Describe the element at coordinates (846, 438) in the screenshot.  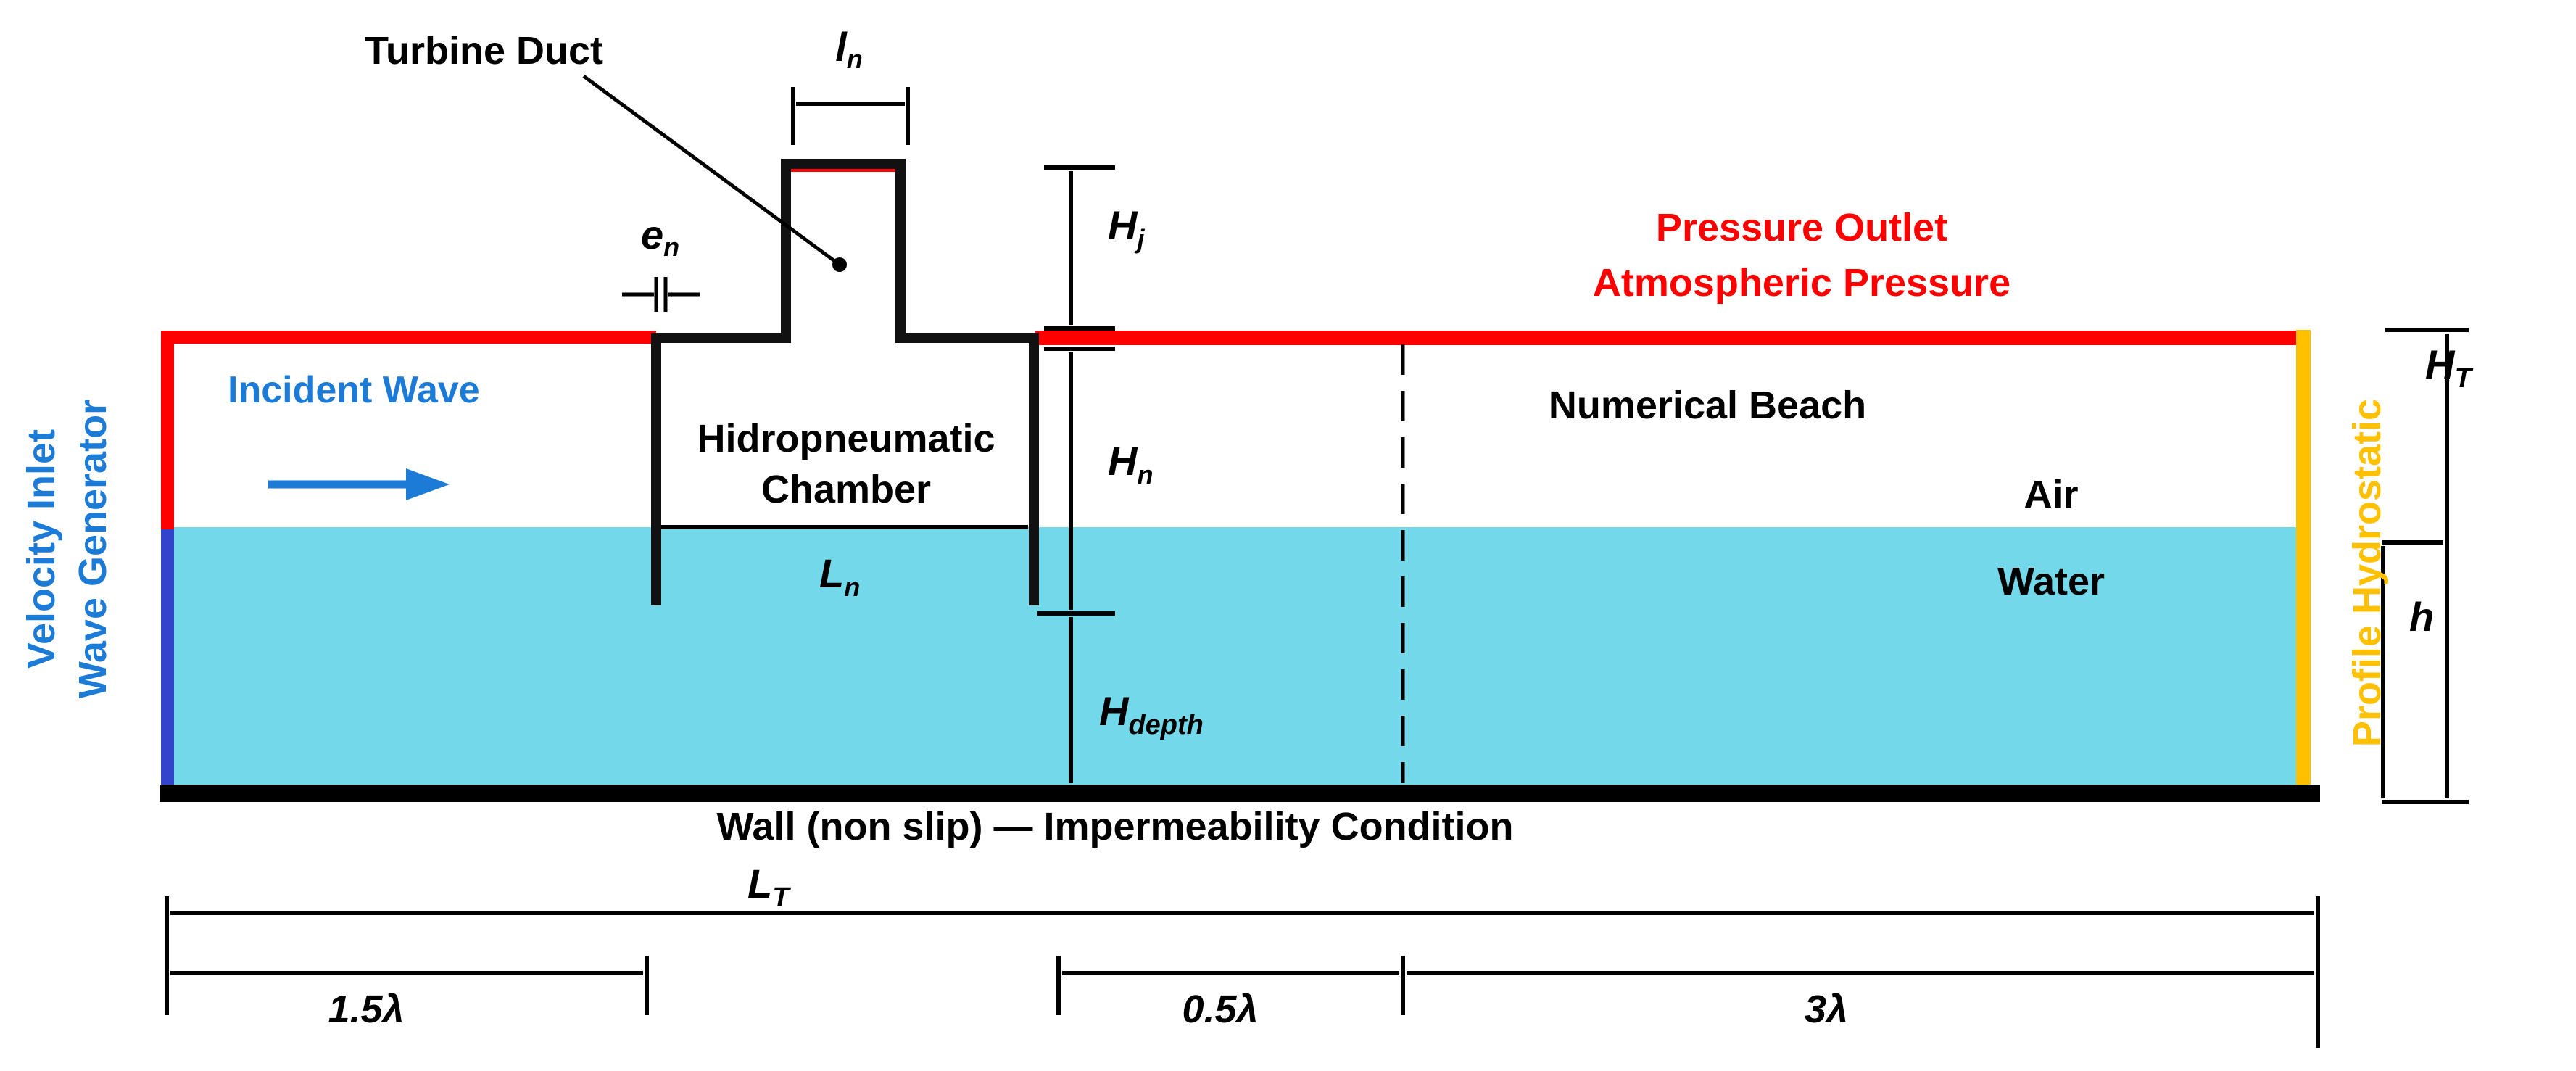
I see `hidropneumatic-label: Hidropneumatic` at that location.